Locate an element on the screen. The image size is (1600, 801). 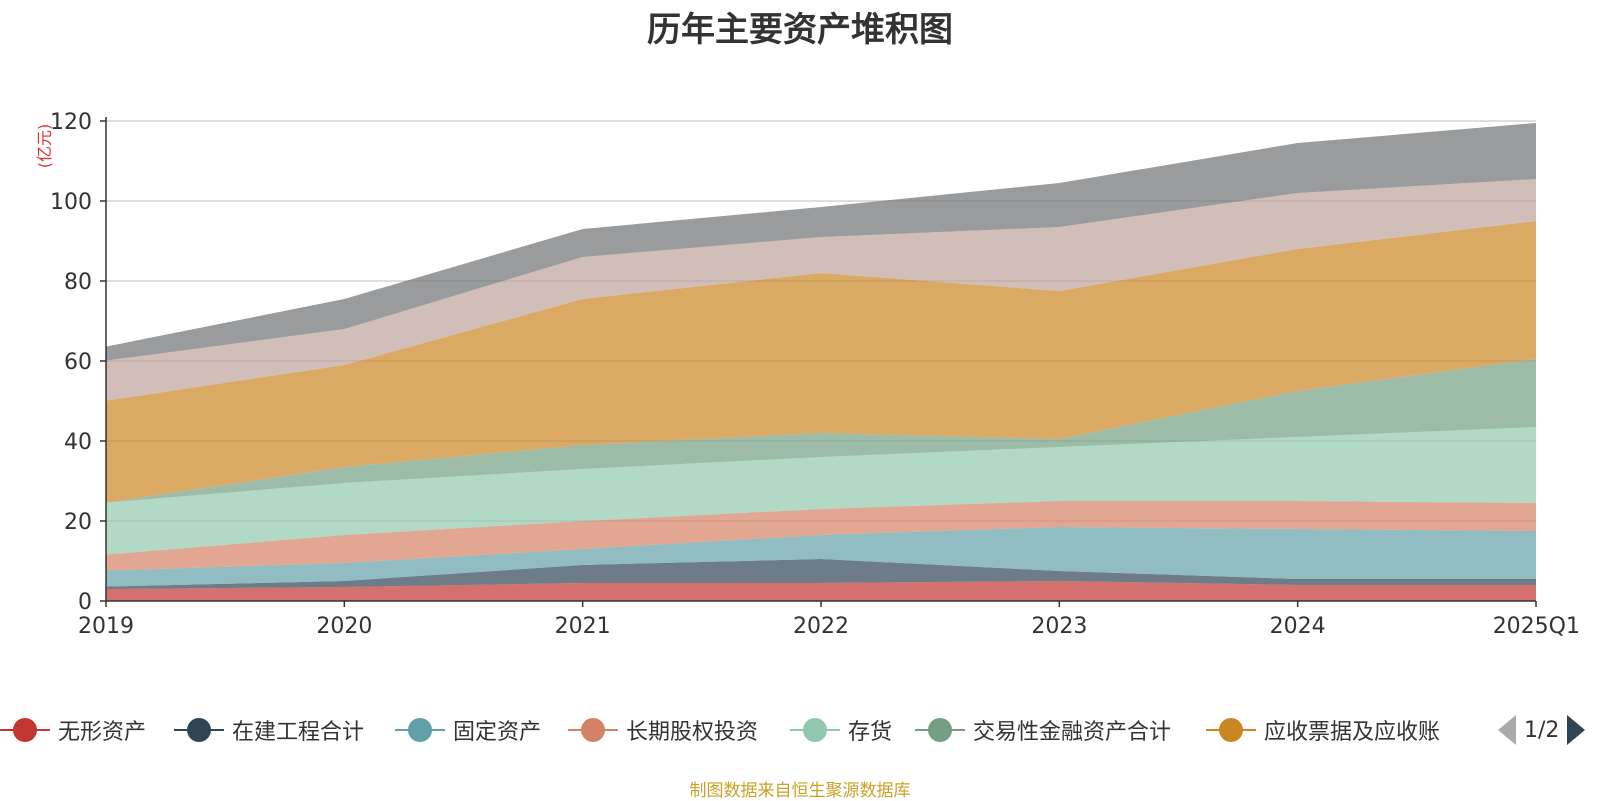
y-tick-label: 120 is located at coordinates (71, 122).